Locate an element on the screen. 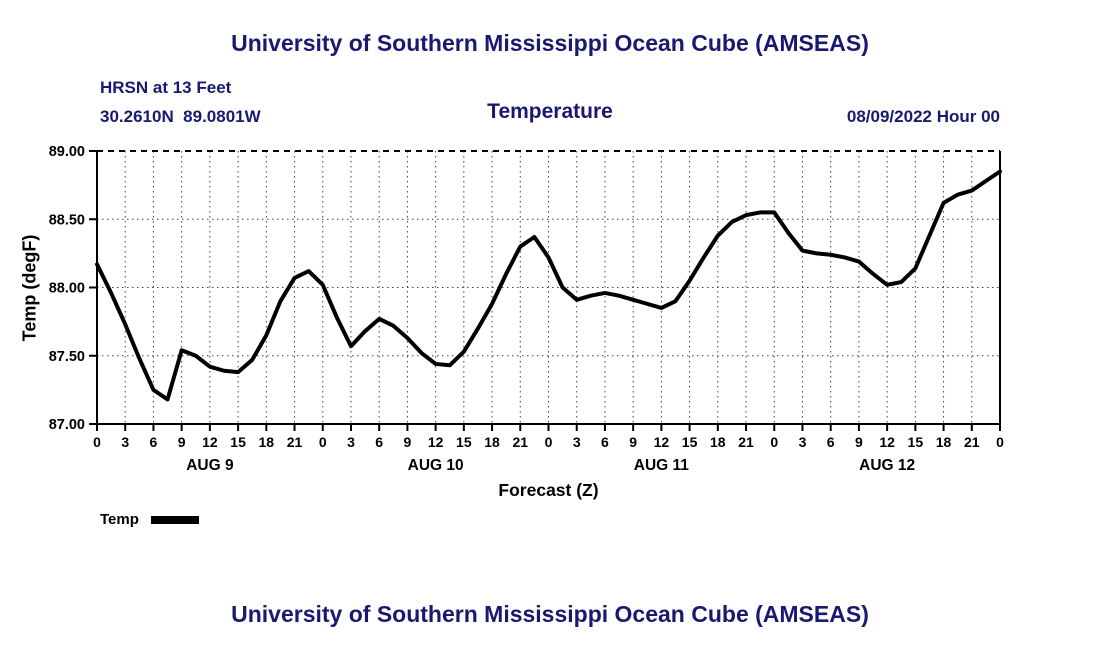  station-name-label: HRSN at 13 Feet is located at coordinates (166, 87).